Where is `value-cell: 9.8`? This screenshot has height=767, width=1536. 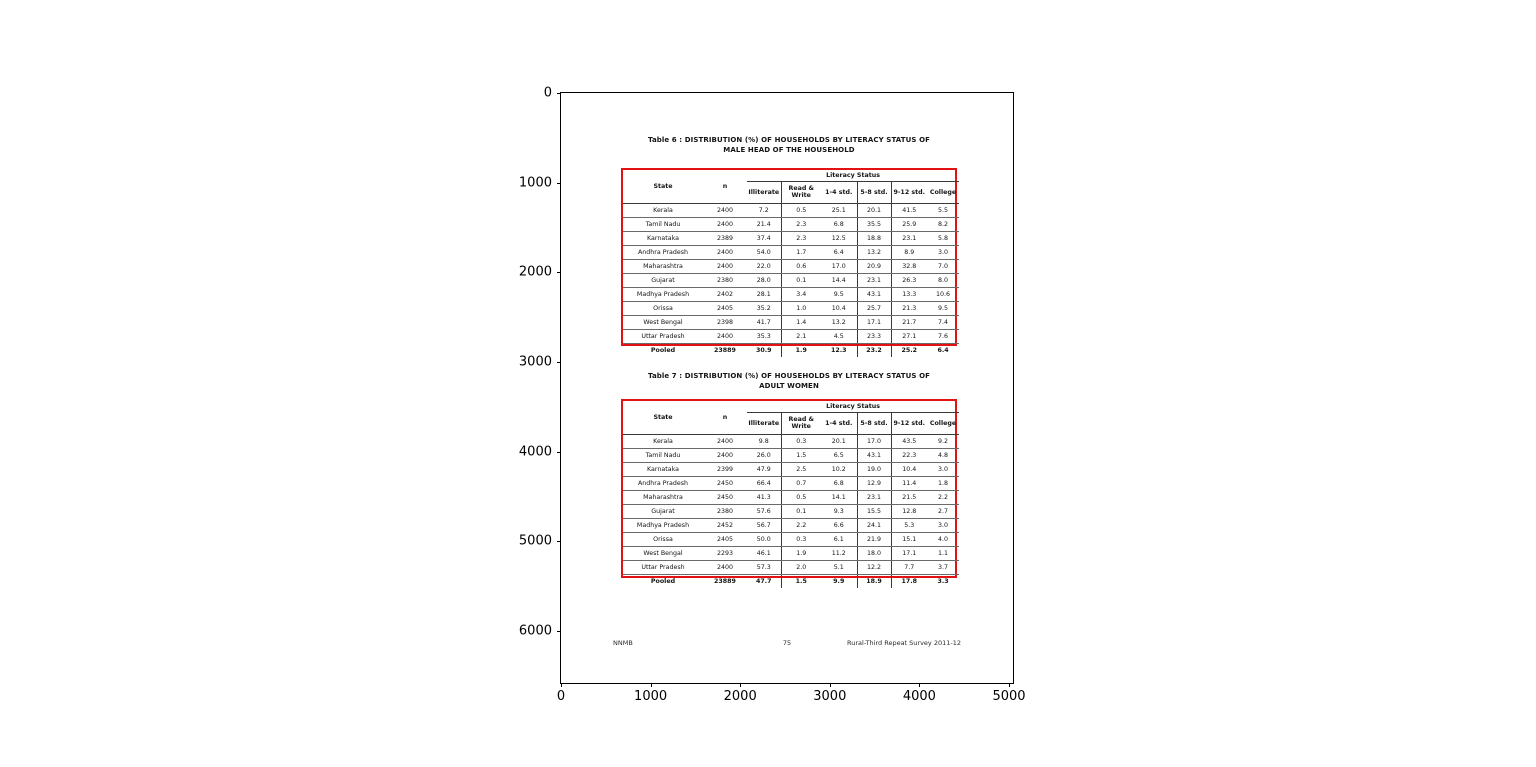
value-cell: 9.8 is located at coordinates (764, 441).